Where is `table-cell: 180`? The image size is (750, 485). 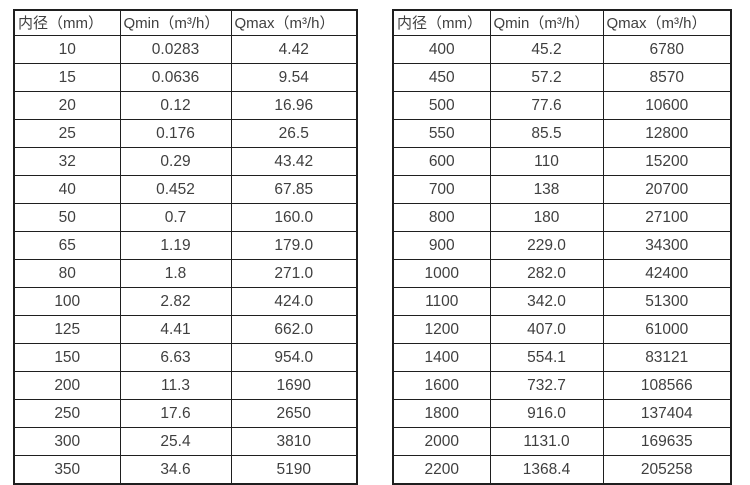
table-cell: 180 is located at coordinates (546, 217).